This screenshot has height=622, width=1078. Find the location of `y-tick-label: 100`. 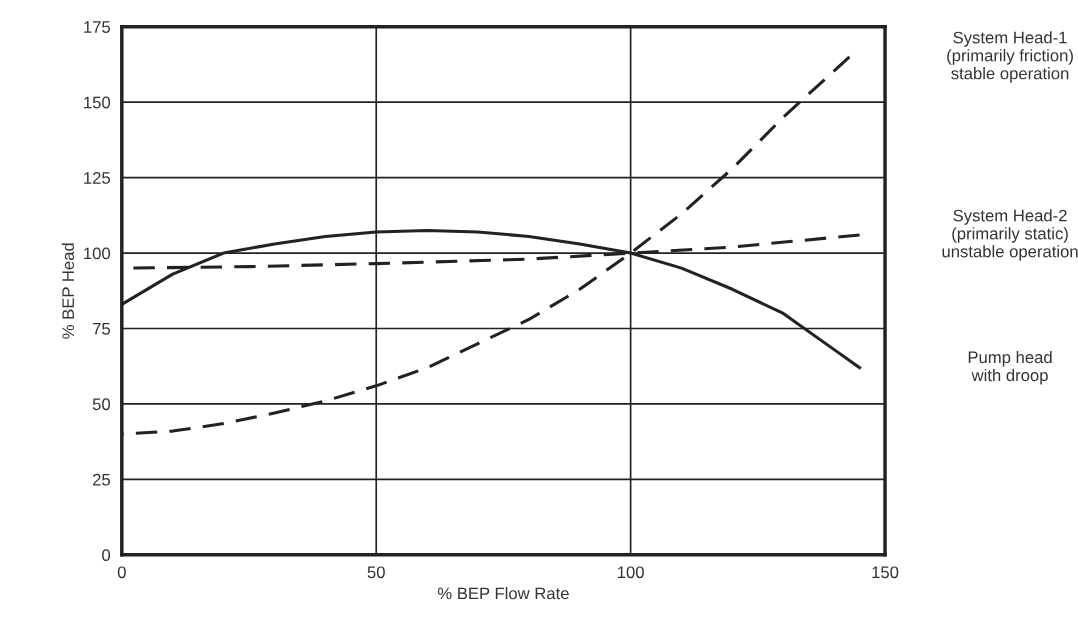

y-tick-label: 100 is located at coordinates (97, 253).